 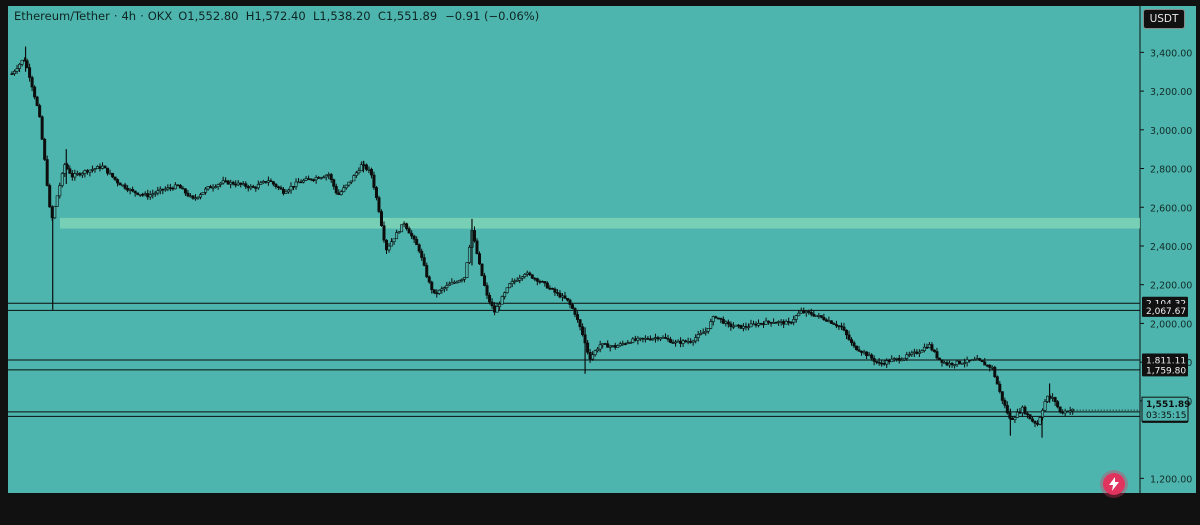 I want to click on currency-button: USDT, so click(x=1164, y=19).